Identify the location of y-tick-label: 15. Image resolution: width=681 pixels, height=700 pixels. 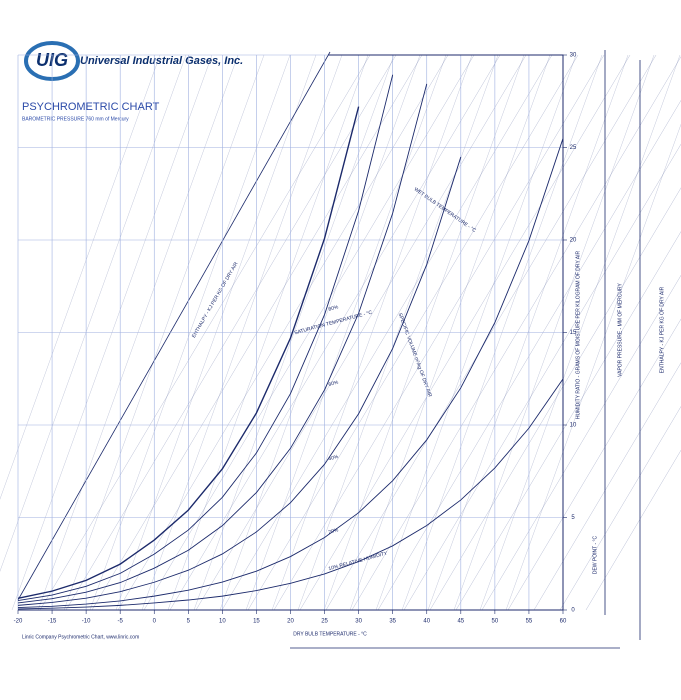
(573, 333).